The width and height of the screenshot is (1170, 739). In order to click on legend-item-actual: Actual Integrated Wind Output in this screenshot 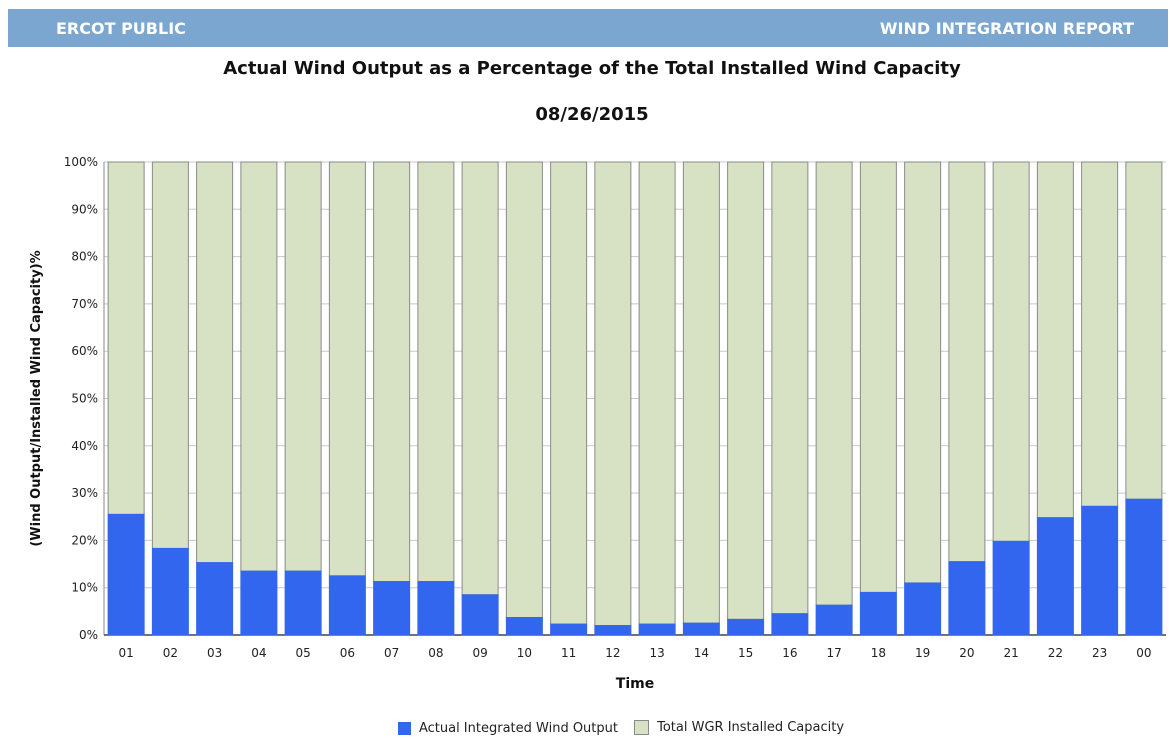, I will do `click(507, 728)`.